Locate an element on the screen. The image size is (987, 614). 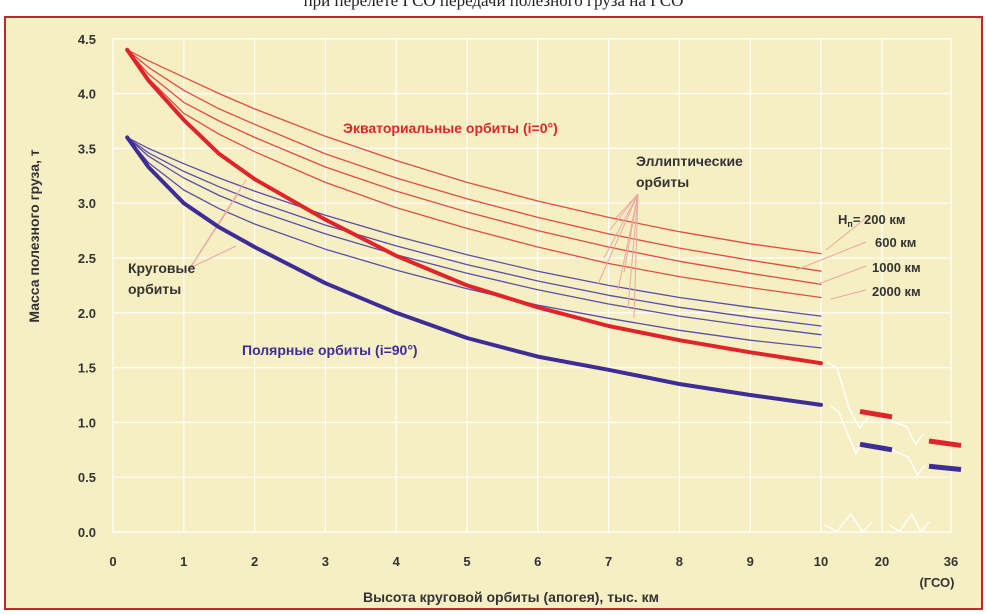
x-tick-label: 6 is located at coordinates (537, 561).